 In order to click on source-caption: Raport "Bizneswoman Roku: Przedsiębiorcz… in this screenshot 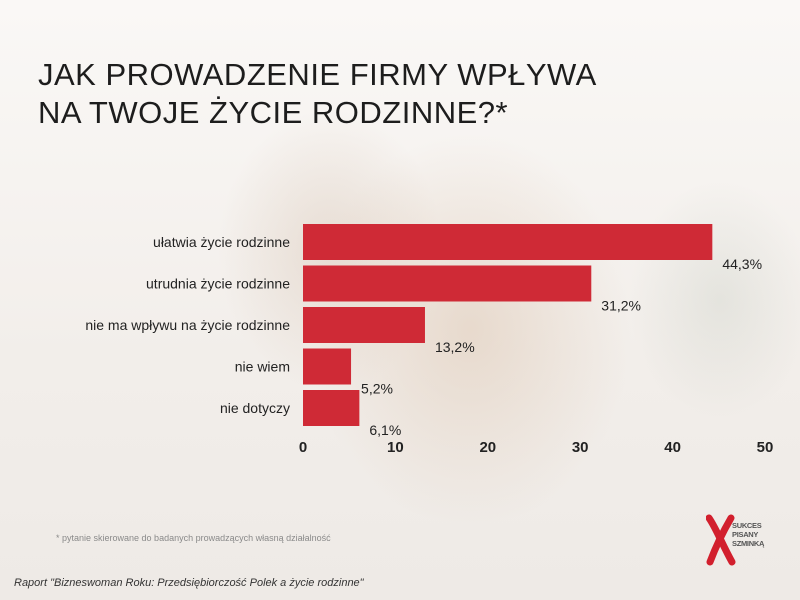, I will do `click(189, 583)`.